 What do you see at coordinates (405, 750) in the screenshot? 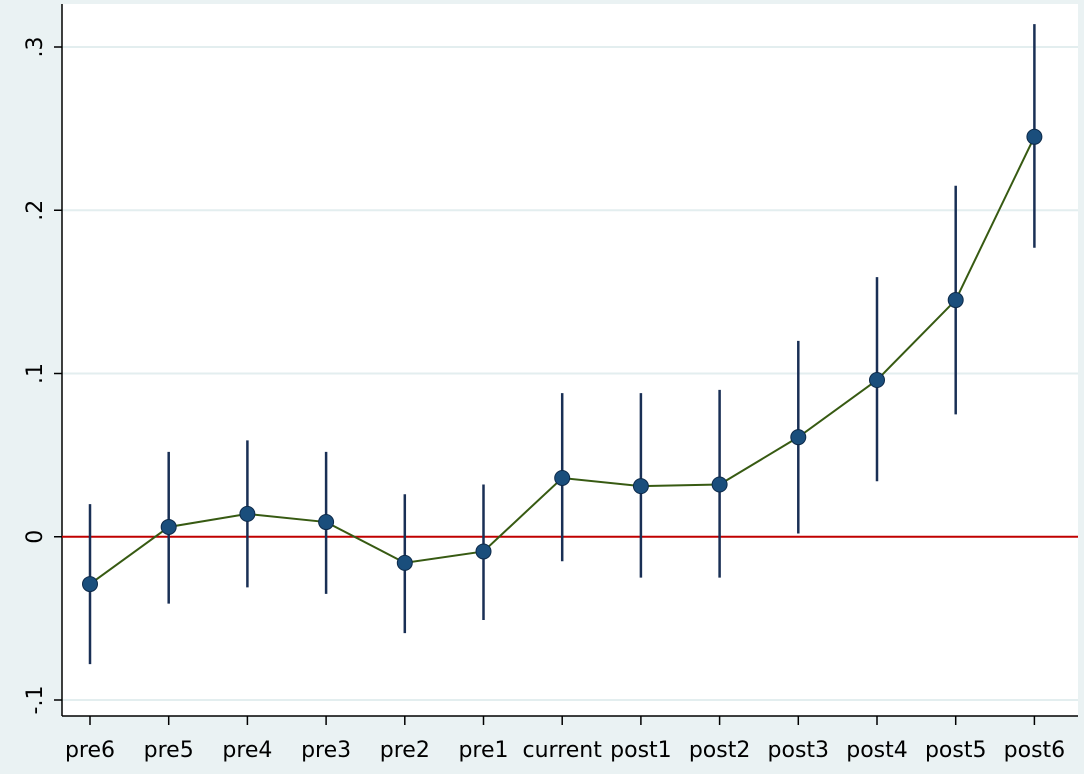
I see `x-tick-label: pre2` at bounding box center [405, 750].